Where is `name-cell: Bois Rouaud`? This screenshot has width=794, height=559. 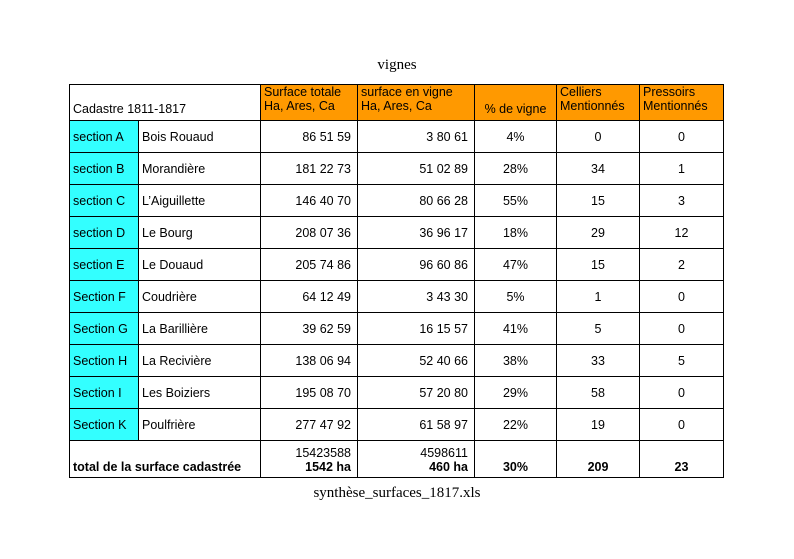
name-cell: Bois Rouaud is located at coordinates (199, 136).